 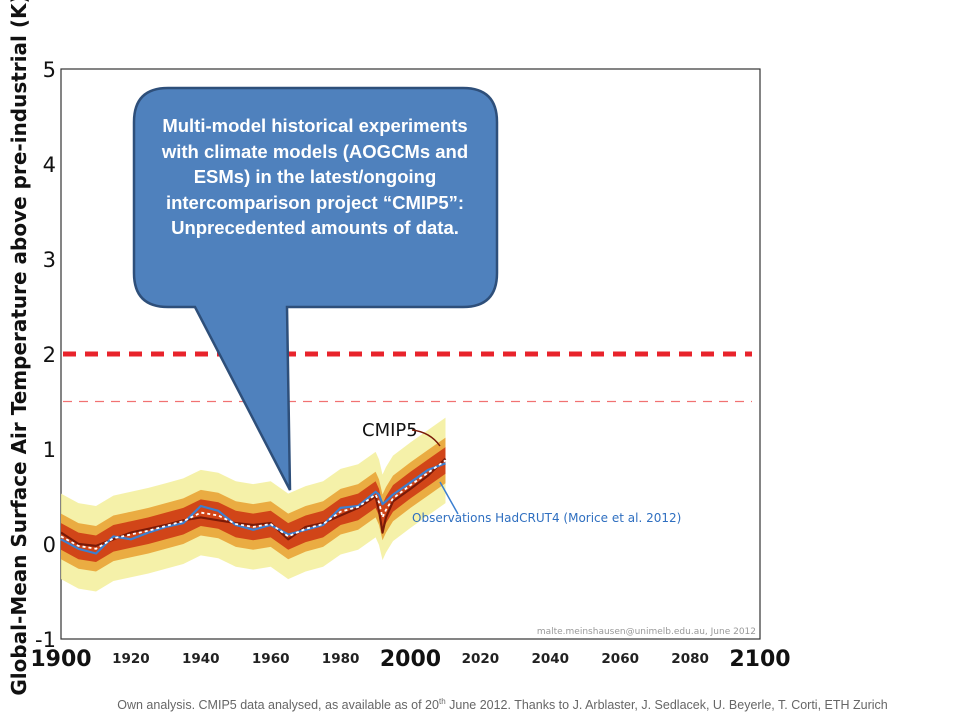 I want to click on y-tick-label: -1, so click(x=45, y=640).